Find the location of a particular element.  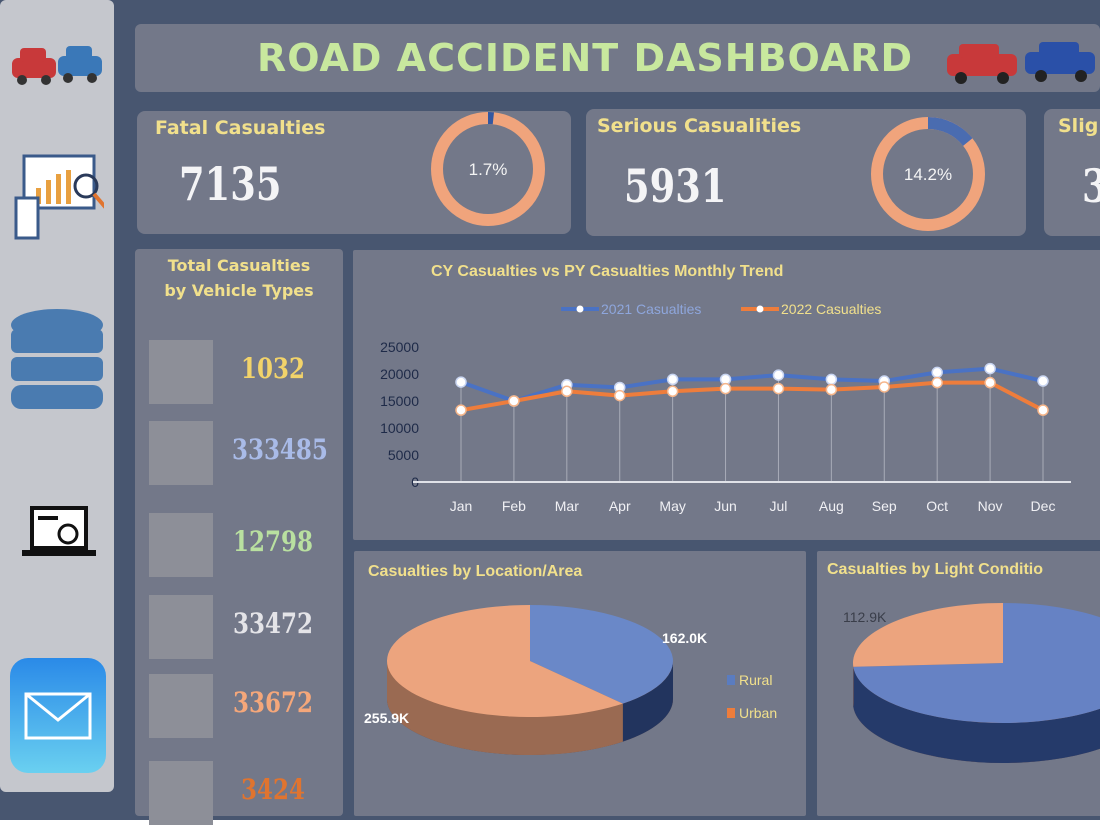

data-label: 112.9K is located at coordinates (865, 617).